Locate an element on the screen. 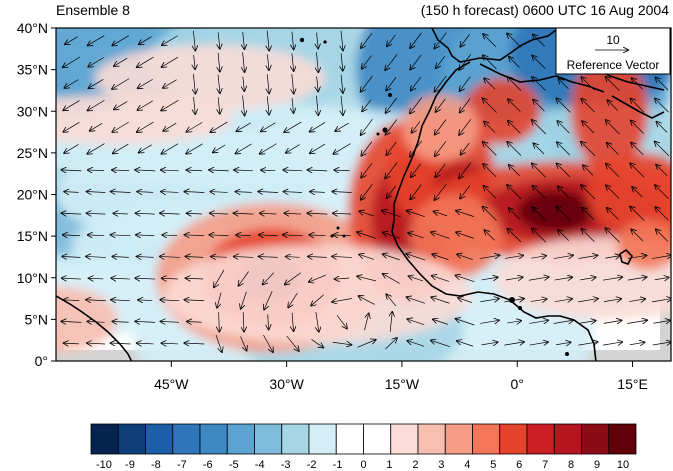  lat-tick-label: 10°N is located at coordinates (32, 278).